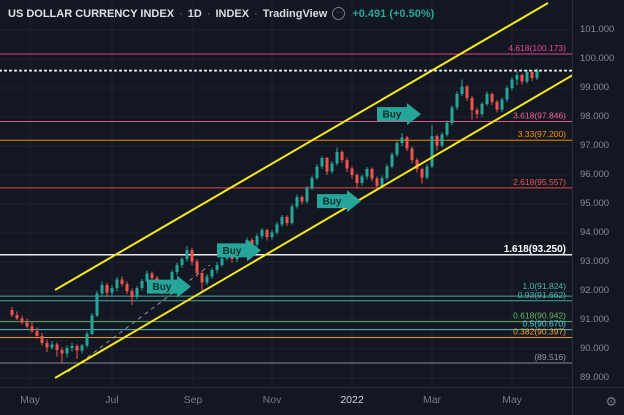 The width and height of the screenshot is (624, 415). I want to click on fib-level-label: 1.618(93.250), so click(535, 249).